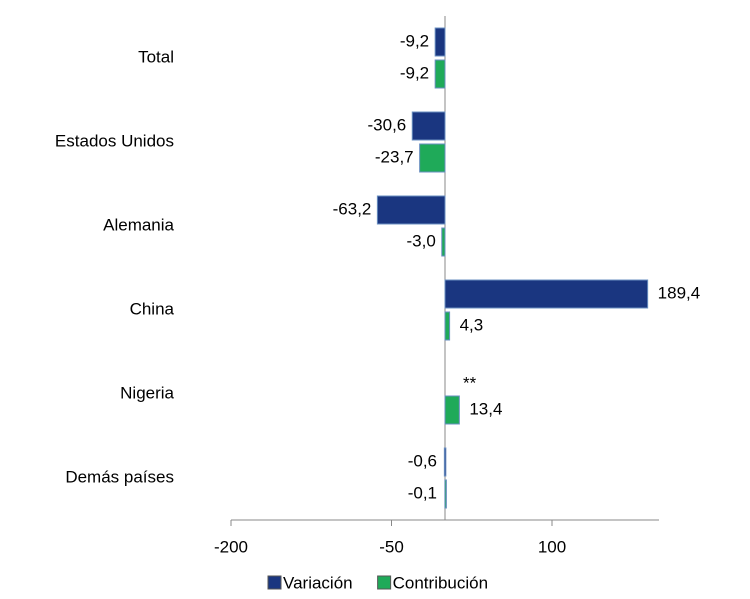 The height and width of the screenshot is (599, 750). Describe the element at coordinates (394, 156) in the screenshot. I see `data-label: -23,7` at that location.